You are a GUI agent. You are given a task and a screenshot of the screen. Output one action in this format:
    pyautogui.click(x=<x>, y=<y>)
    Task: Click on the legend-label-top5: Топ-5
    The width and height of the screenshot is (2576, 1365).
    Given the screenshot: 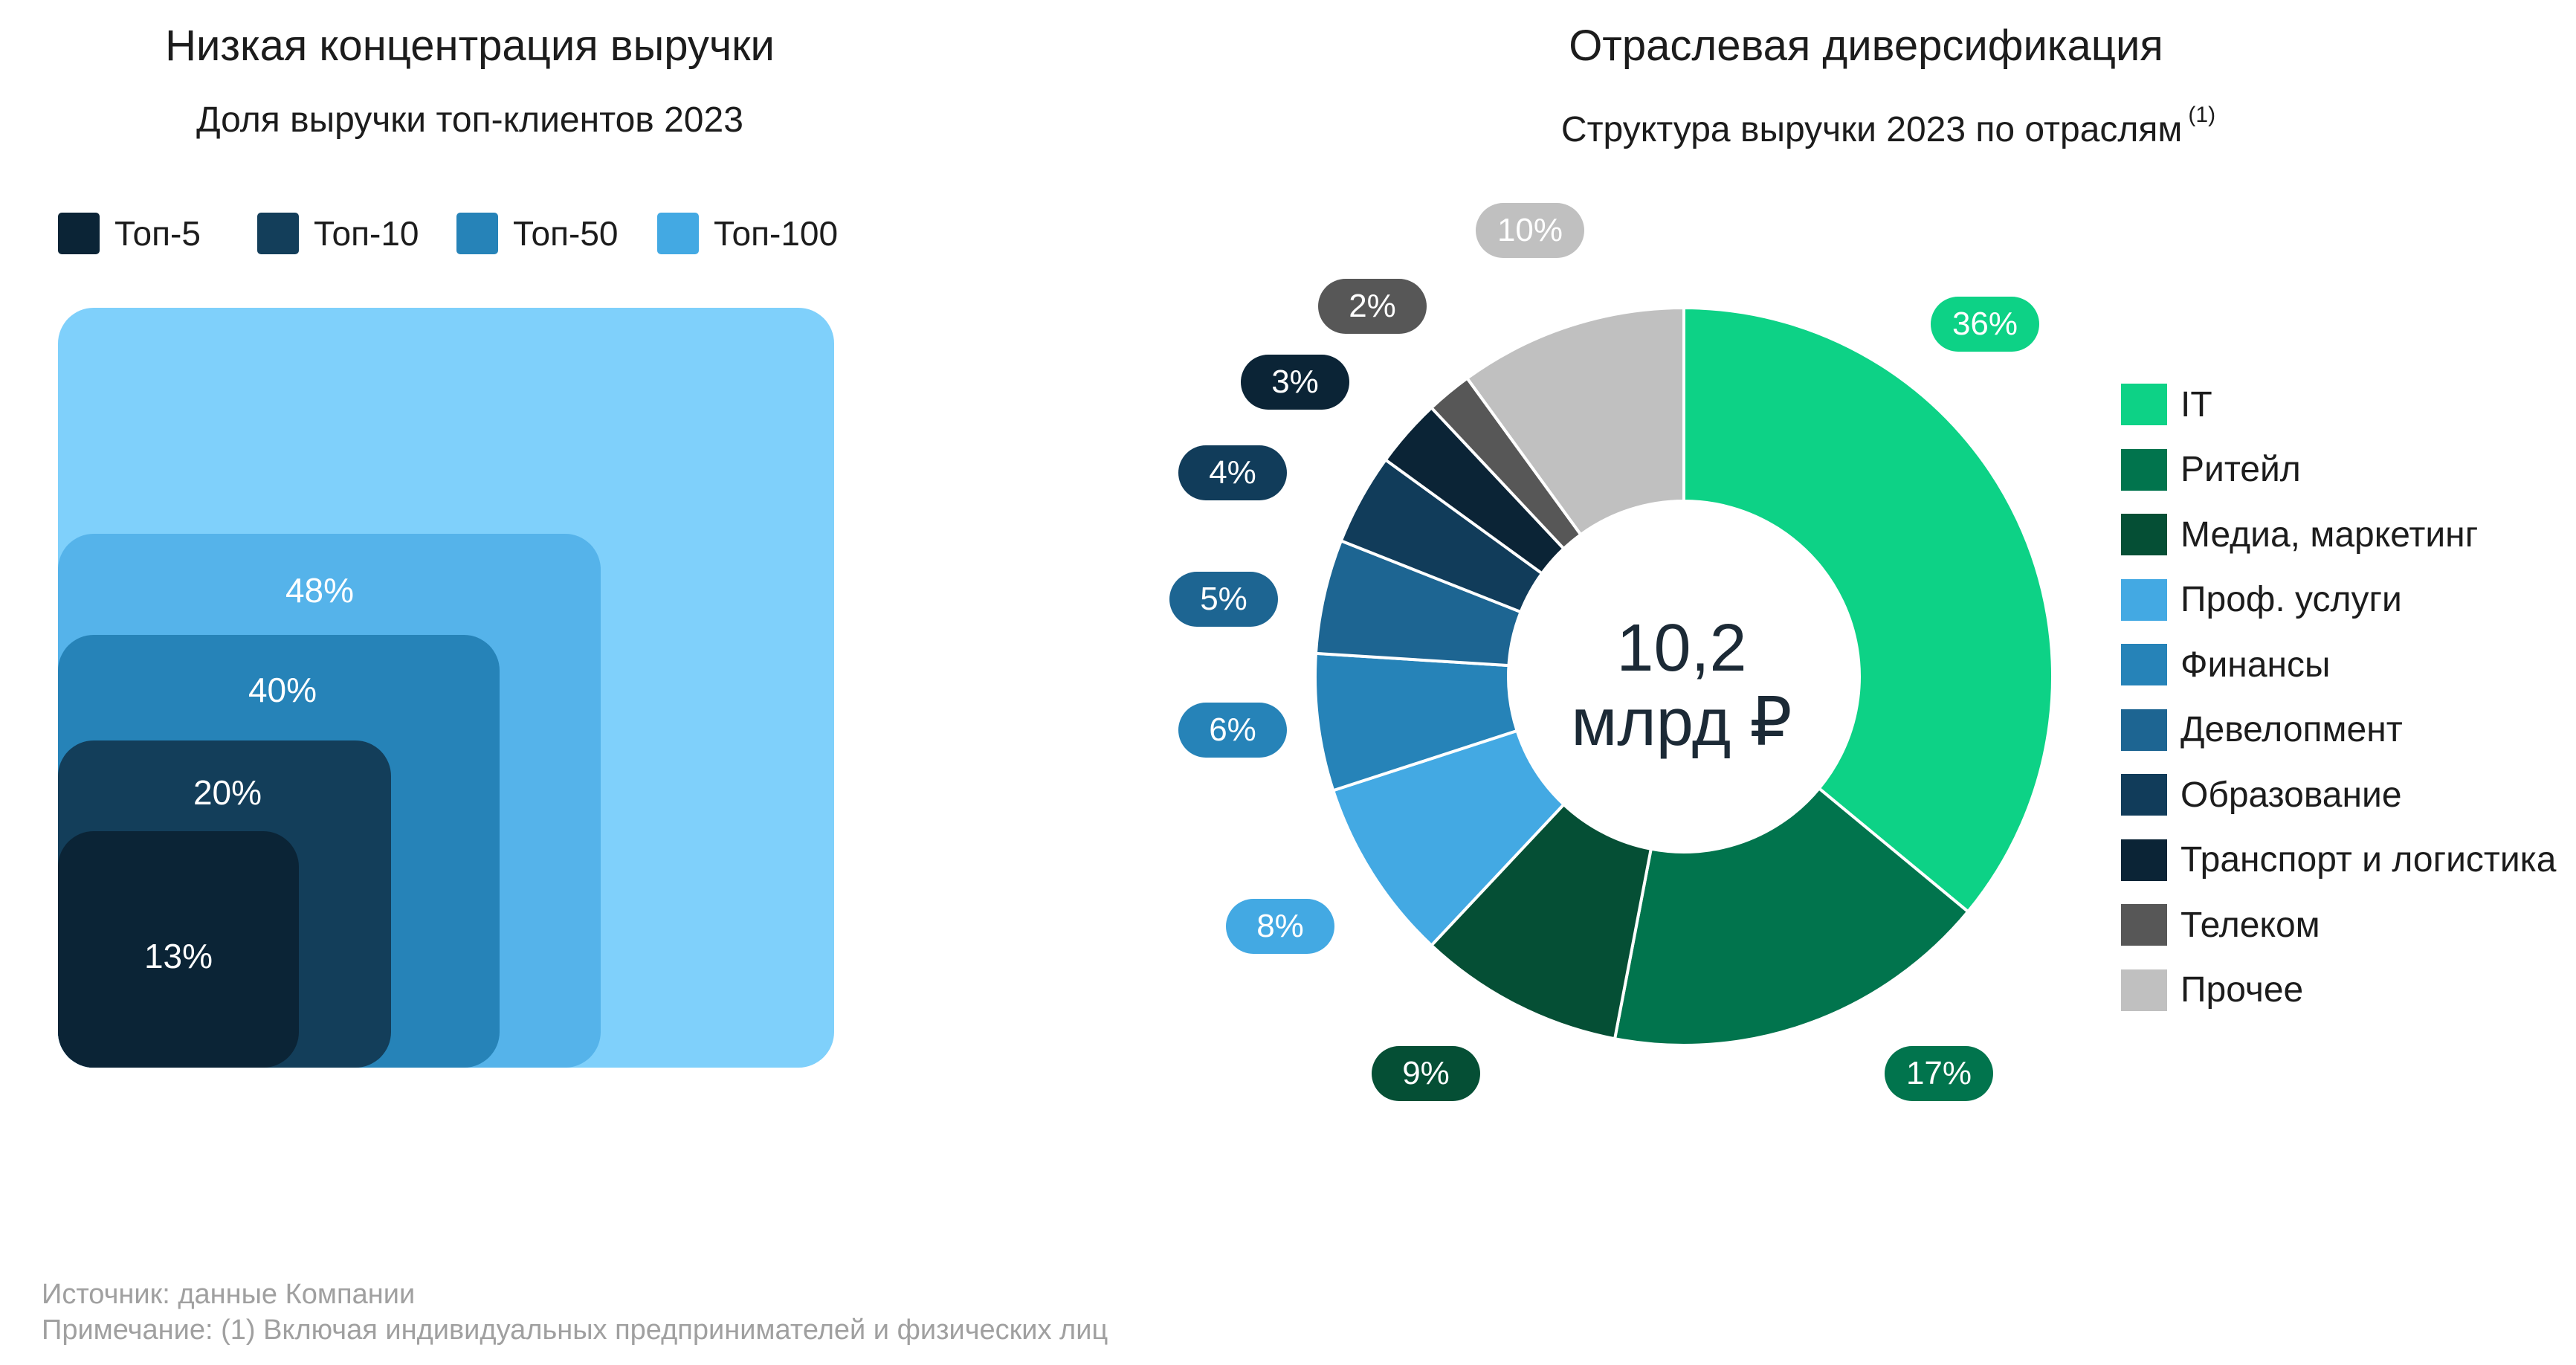 What is the action you would take?
    pyautogui.click(x=157, y=233)
    